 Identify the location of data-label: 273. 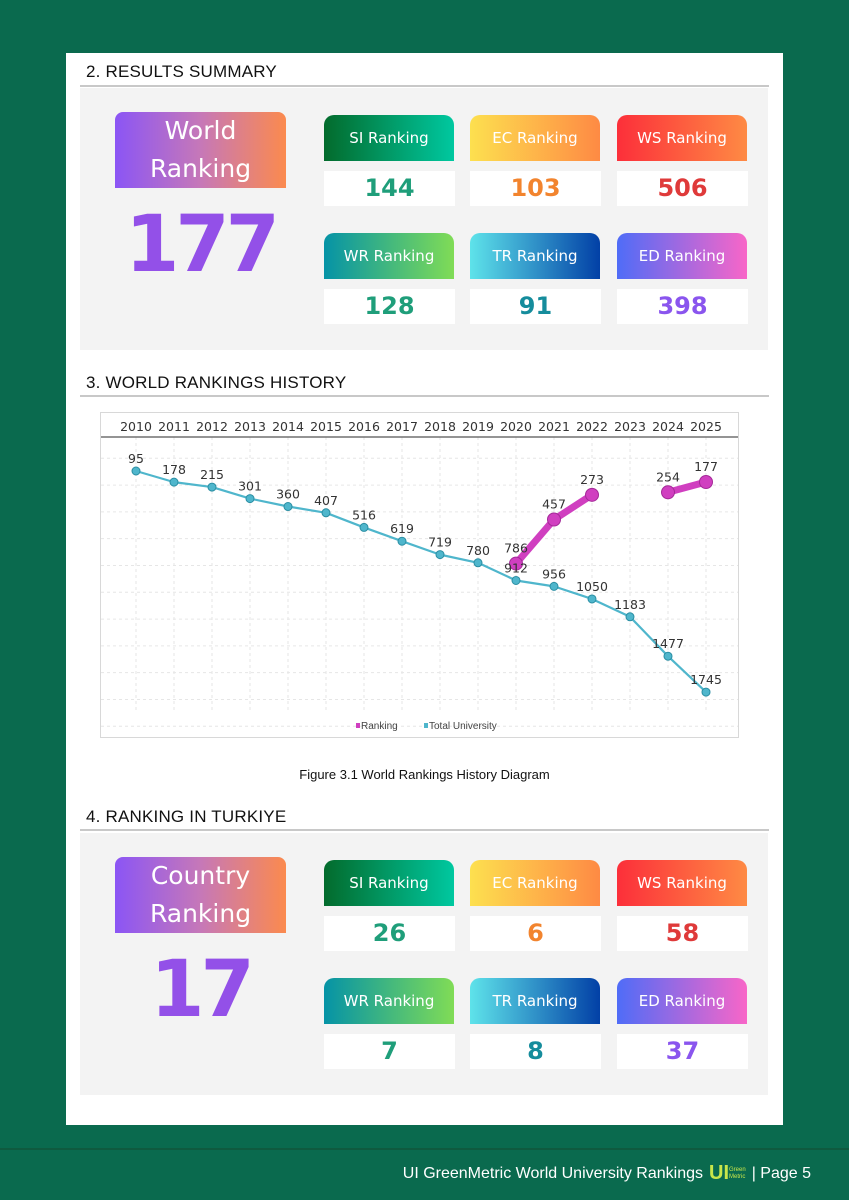
(592, 479).